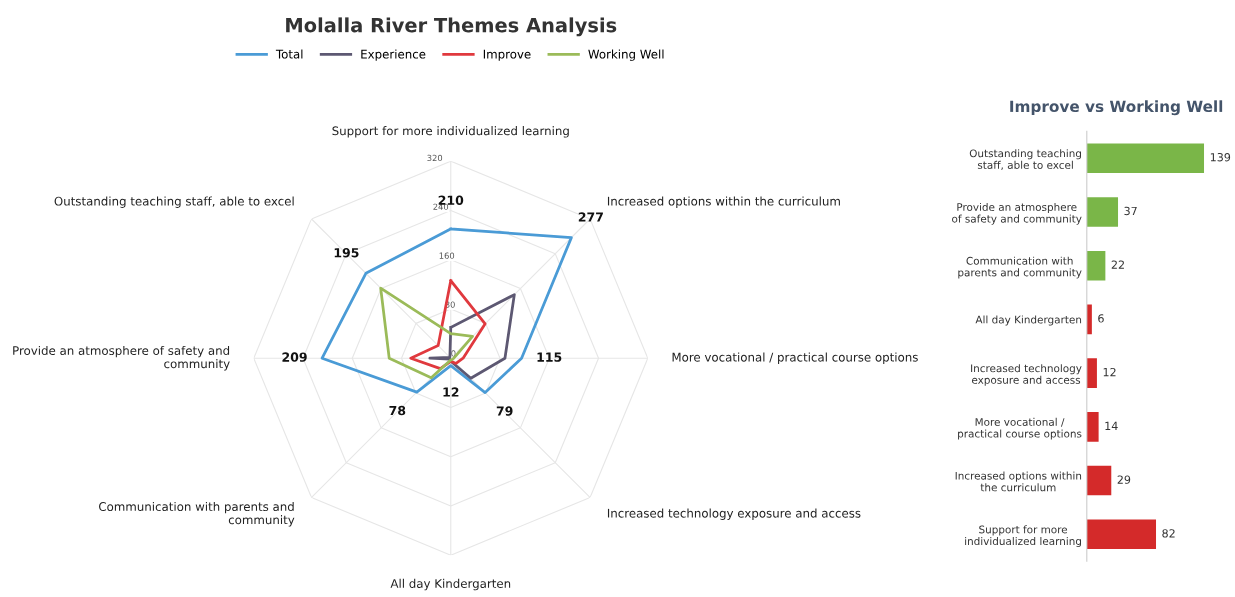 The image size is (1235, 597). Describe the element at coordinates (397, 410) in the screenshot. I see `data-label: 78` at that location.